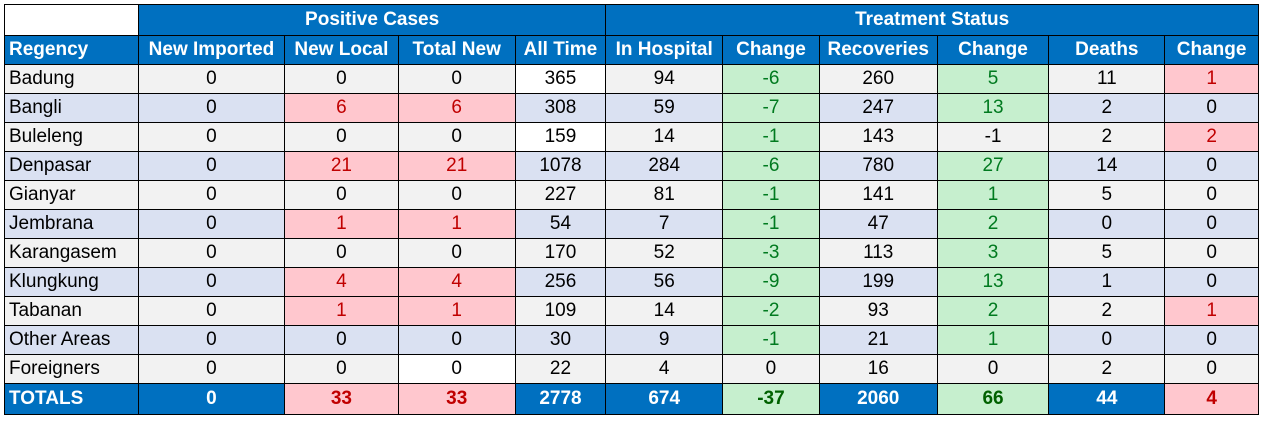 Image resolution: width=1265 pixels, height=427 pixels. What do you see at coordinates (71, 50) in the screenshot?
I see `column-header: Regency` at bounding box center [71, 50].